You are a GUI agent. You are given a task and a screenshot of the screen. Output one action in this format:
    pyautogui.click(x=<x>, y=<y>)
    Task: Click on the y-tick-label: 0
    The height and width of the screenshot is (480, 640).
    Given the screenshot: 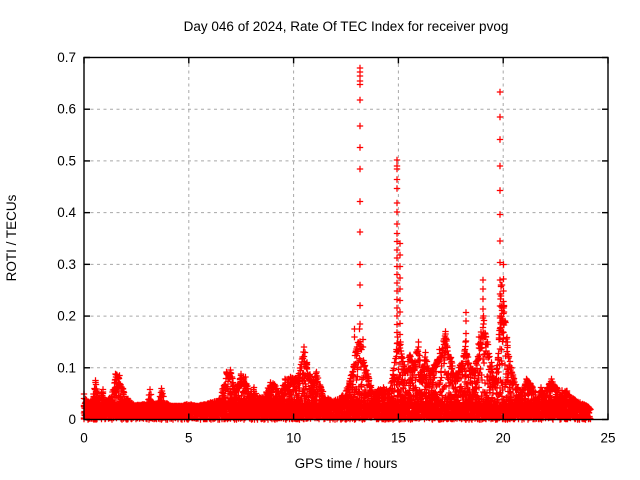 What is the action you would take?
    pyautogui.click(x=72, y=419)
    